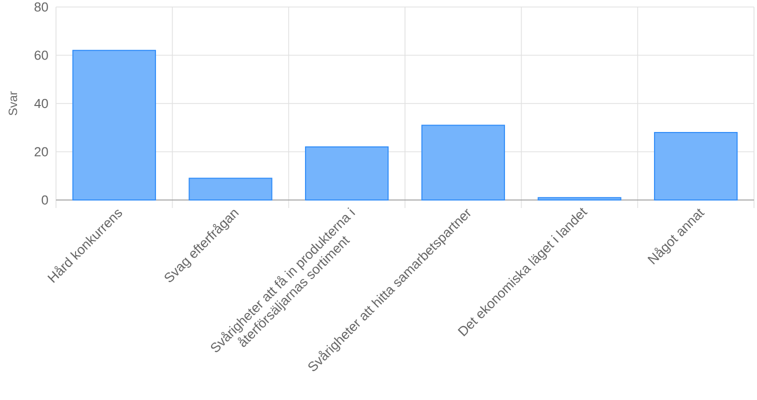 The height and width of the screenshot is (400, 757). I want to click on y-tick-label: 40, so click(41, 103).